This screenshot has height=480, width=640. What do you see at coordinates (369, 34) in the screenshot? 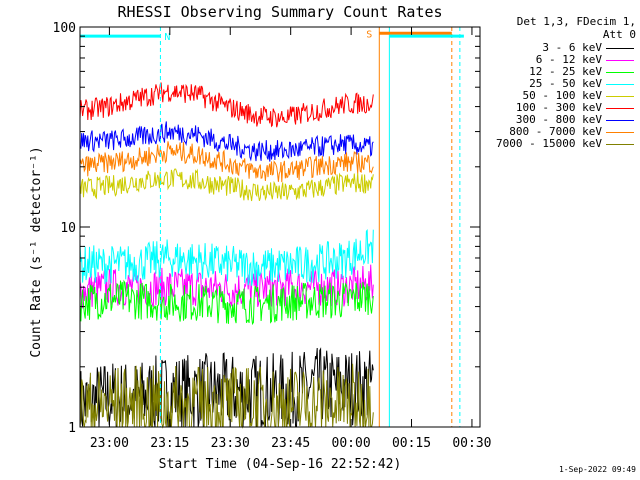
I see `annotation-label-1: S` at bounding box center [369, 34].